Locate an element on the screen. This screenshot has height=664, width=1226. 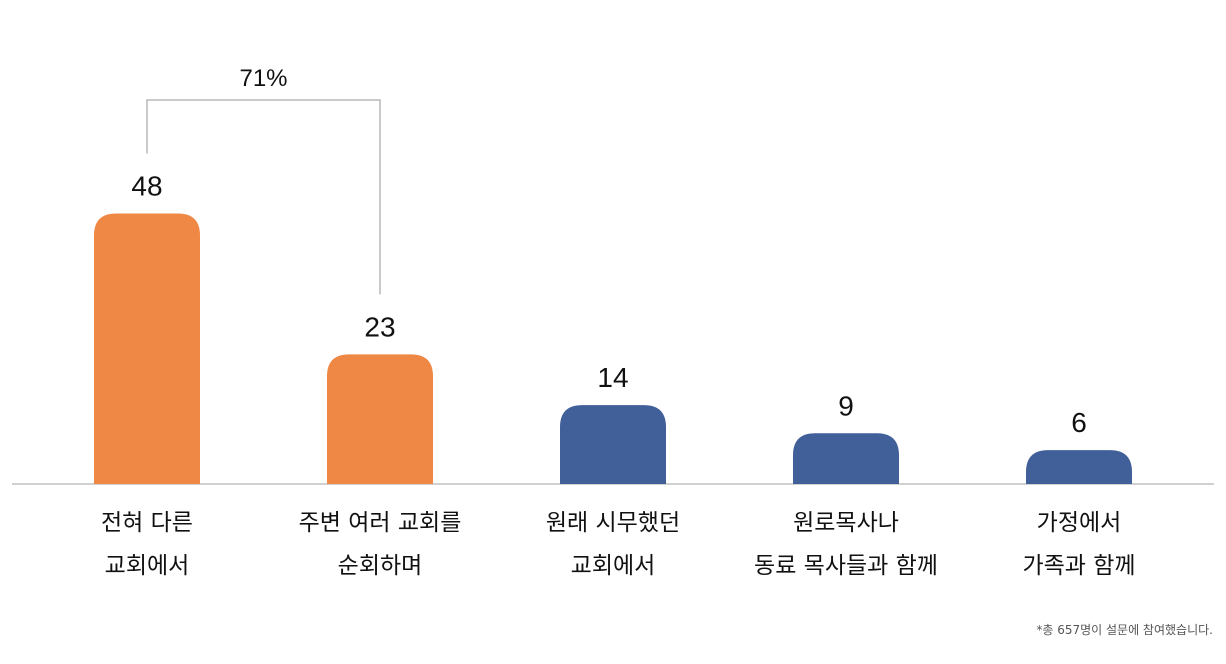
value-label-2: 23 is located at coordinates (379, 326).